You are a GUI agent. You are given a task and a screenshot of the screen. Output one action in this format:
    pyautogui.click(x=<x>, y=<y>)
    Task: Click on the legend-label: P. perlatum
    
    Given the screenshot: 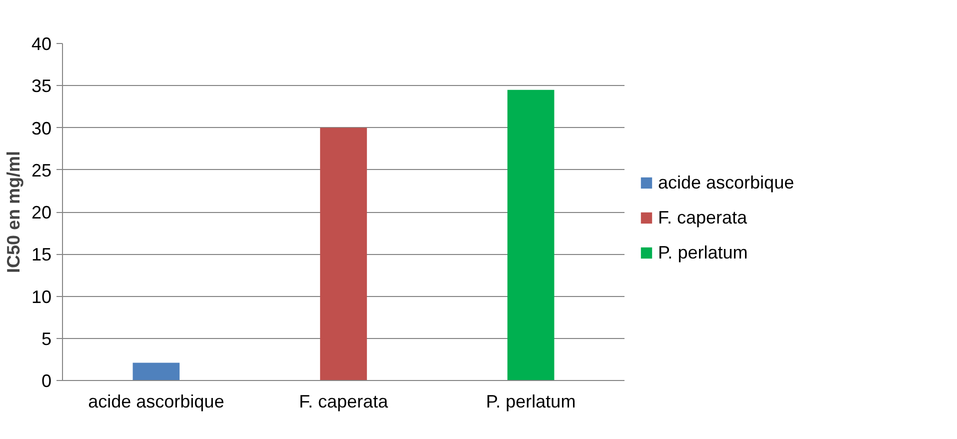 What is the action you would take?
    pyautogui.click(x=703, y=252)
    